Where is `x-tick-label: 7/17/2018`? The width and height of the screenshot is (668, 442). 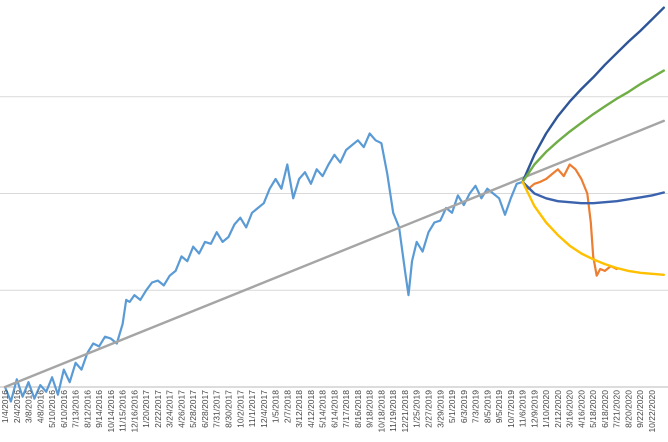
x-tick-label: 7/17/2018 is located at coordinates (346, 409).